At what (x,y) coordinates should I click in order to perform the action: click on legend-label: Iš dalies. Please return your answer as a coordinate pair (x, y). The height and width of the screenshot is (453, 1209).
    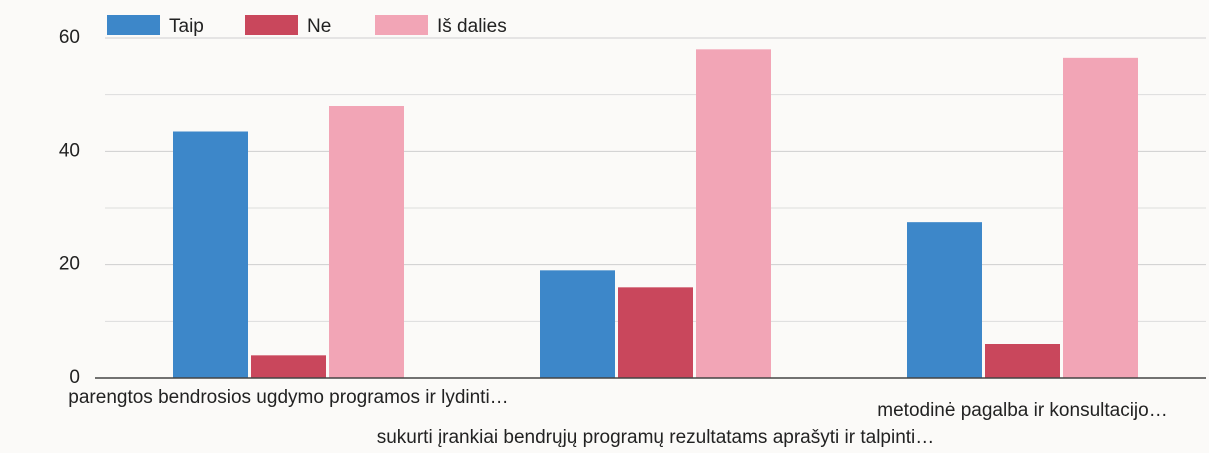
    Looking at the image, I should click on (472, 26).